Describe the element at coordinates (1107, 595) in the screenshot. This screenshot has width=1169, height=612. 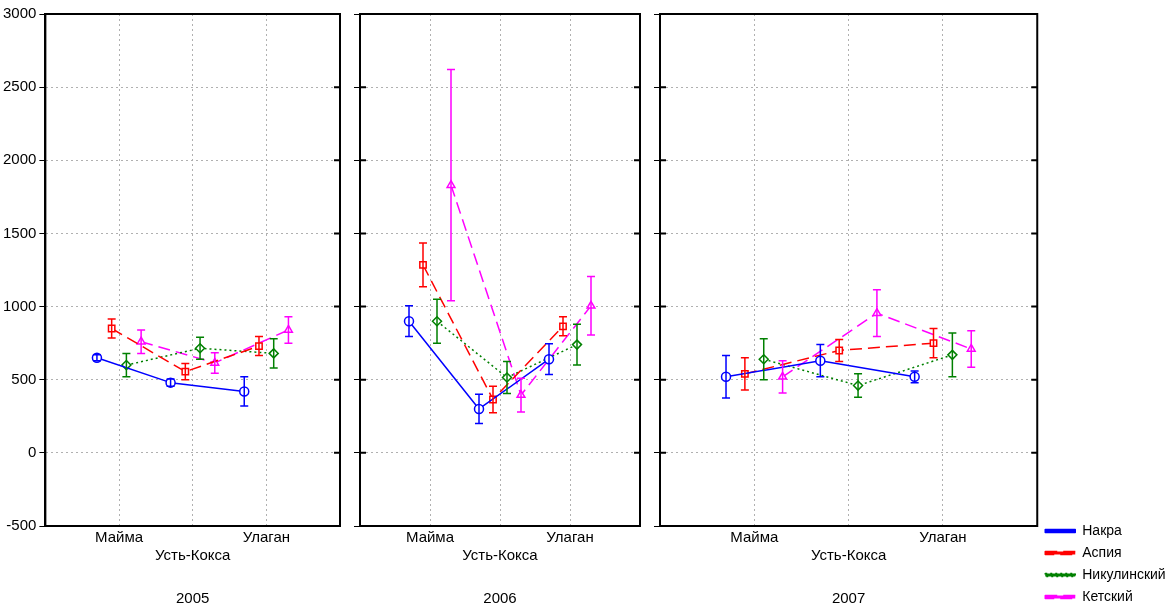
I see `legend-label: Кетский` at that location.